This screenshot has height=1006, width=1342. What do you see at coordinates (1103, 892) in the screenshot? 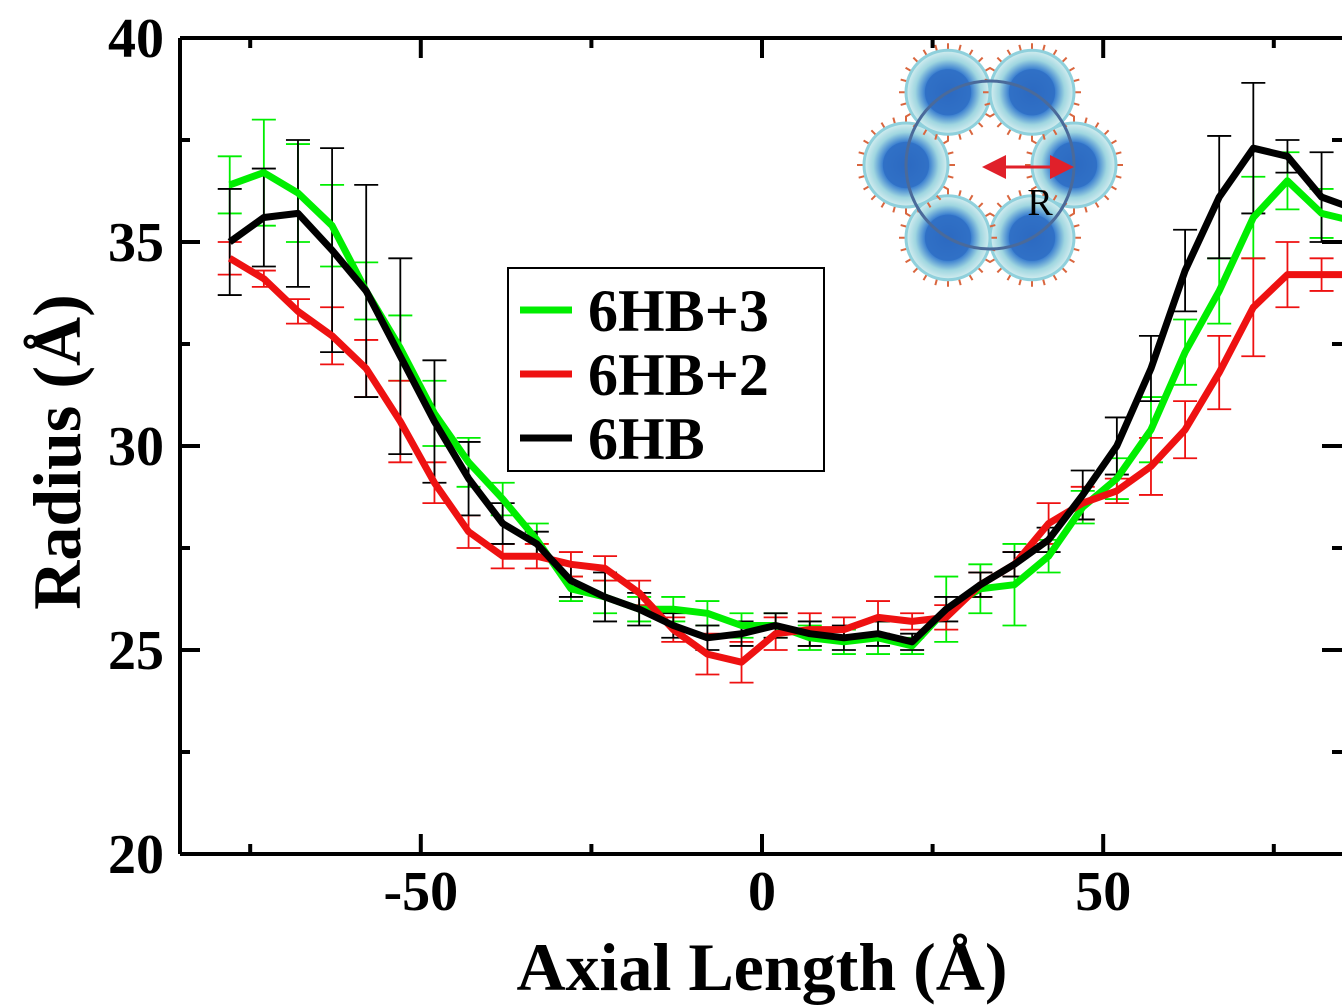
I see `x-tick-label: 50` at bounding box center [1103, 892].